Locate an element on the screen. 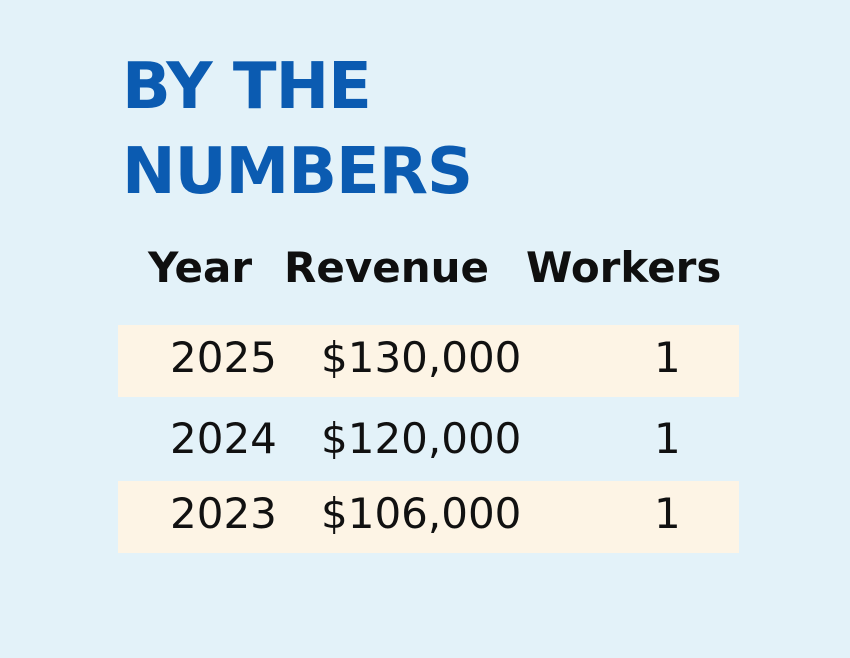  page-title-line-1: BY THE is located at coordinates (247, 87).